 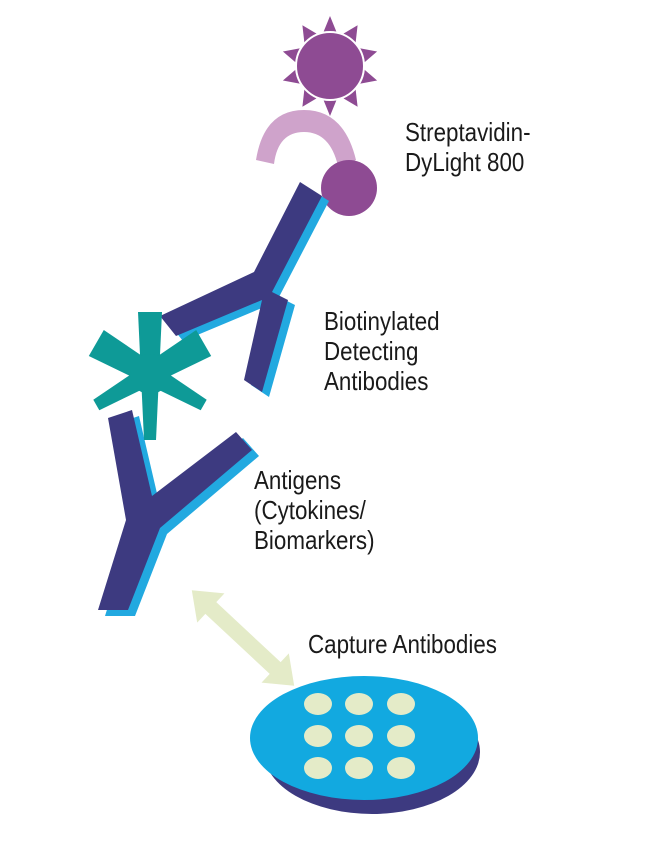 I want to click on detecting-label-line: Biotinylated, so click(x=382, y=321).